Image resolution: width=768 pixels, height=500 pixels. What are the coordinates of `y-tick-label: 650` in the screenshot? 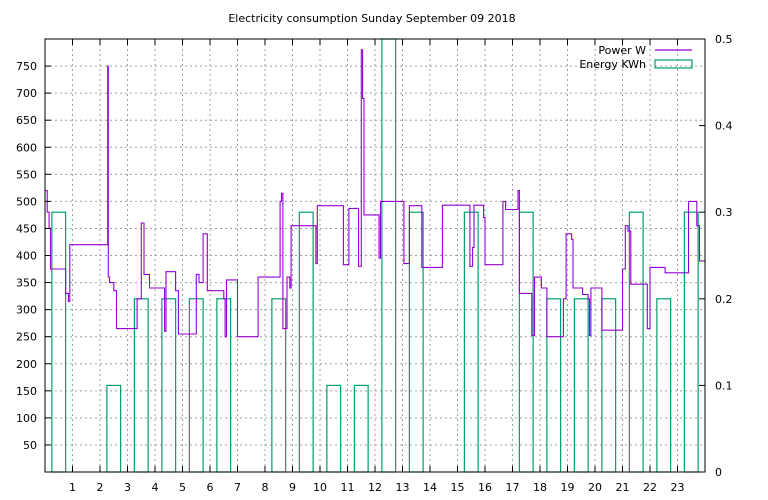 It's located at (26, 120).